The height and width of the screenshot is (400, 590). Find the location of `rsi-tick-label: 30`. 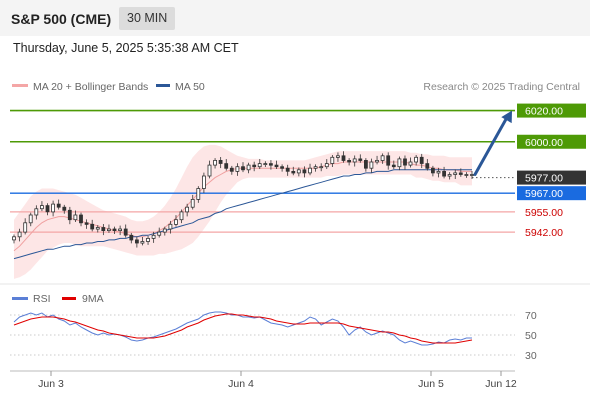

rsi-tick-label: 30 is located at coordinates (531, 356).